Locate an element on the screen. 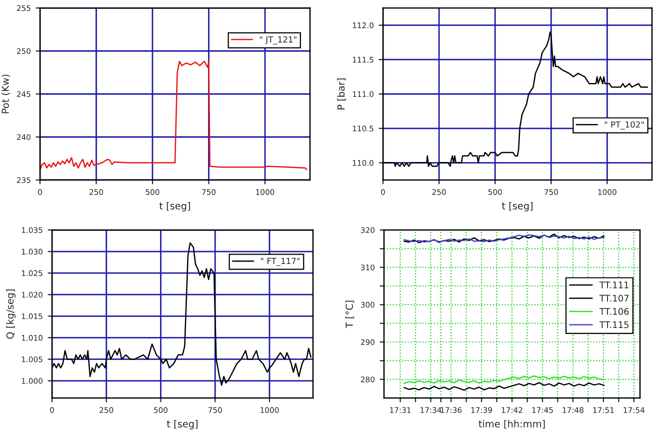 The height and width of the screenshot is (436, 664). y-axis-title: T [°C] is located at coordinates (349, 314).